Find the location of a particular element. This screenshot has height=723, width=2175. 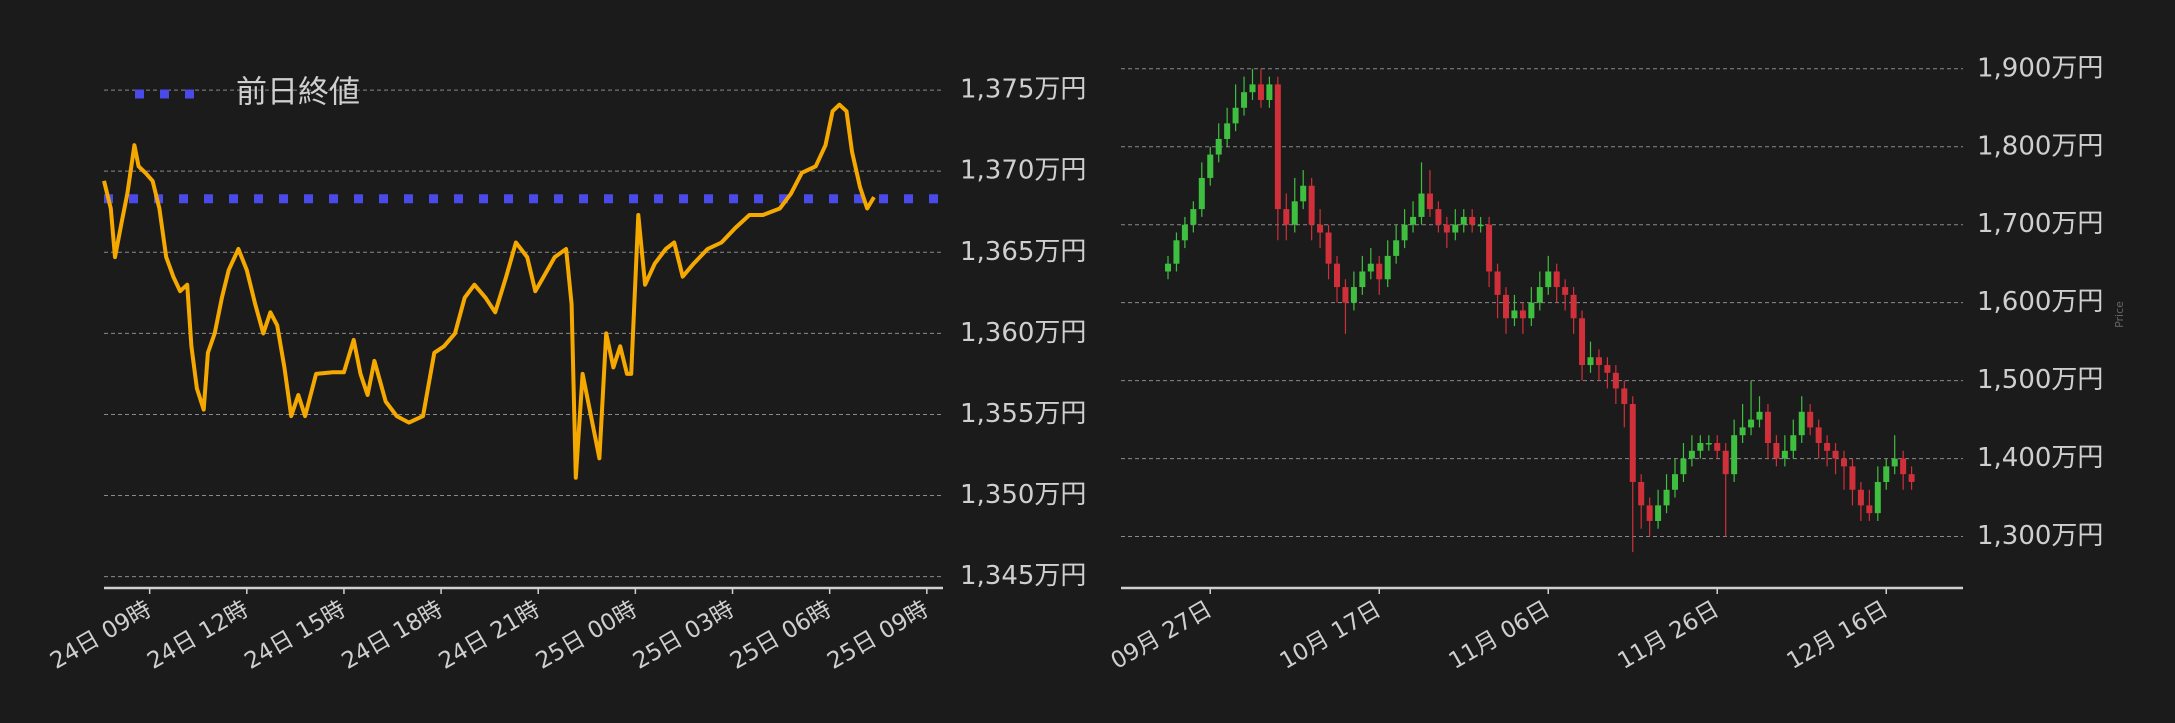

y-tick-label: 1,600万円 is located at coordinates (2040, 302).